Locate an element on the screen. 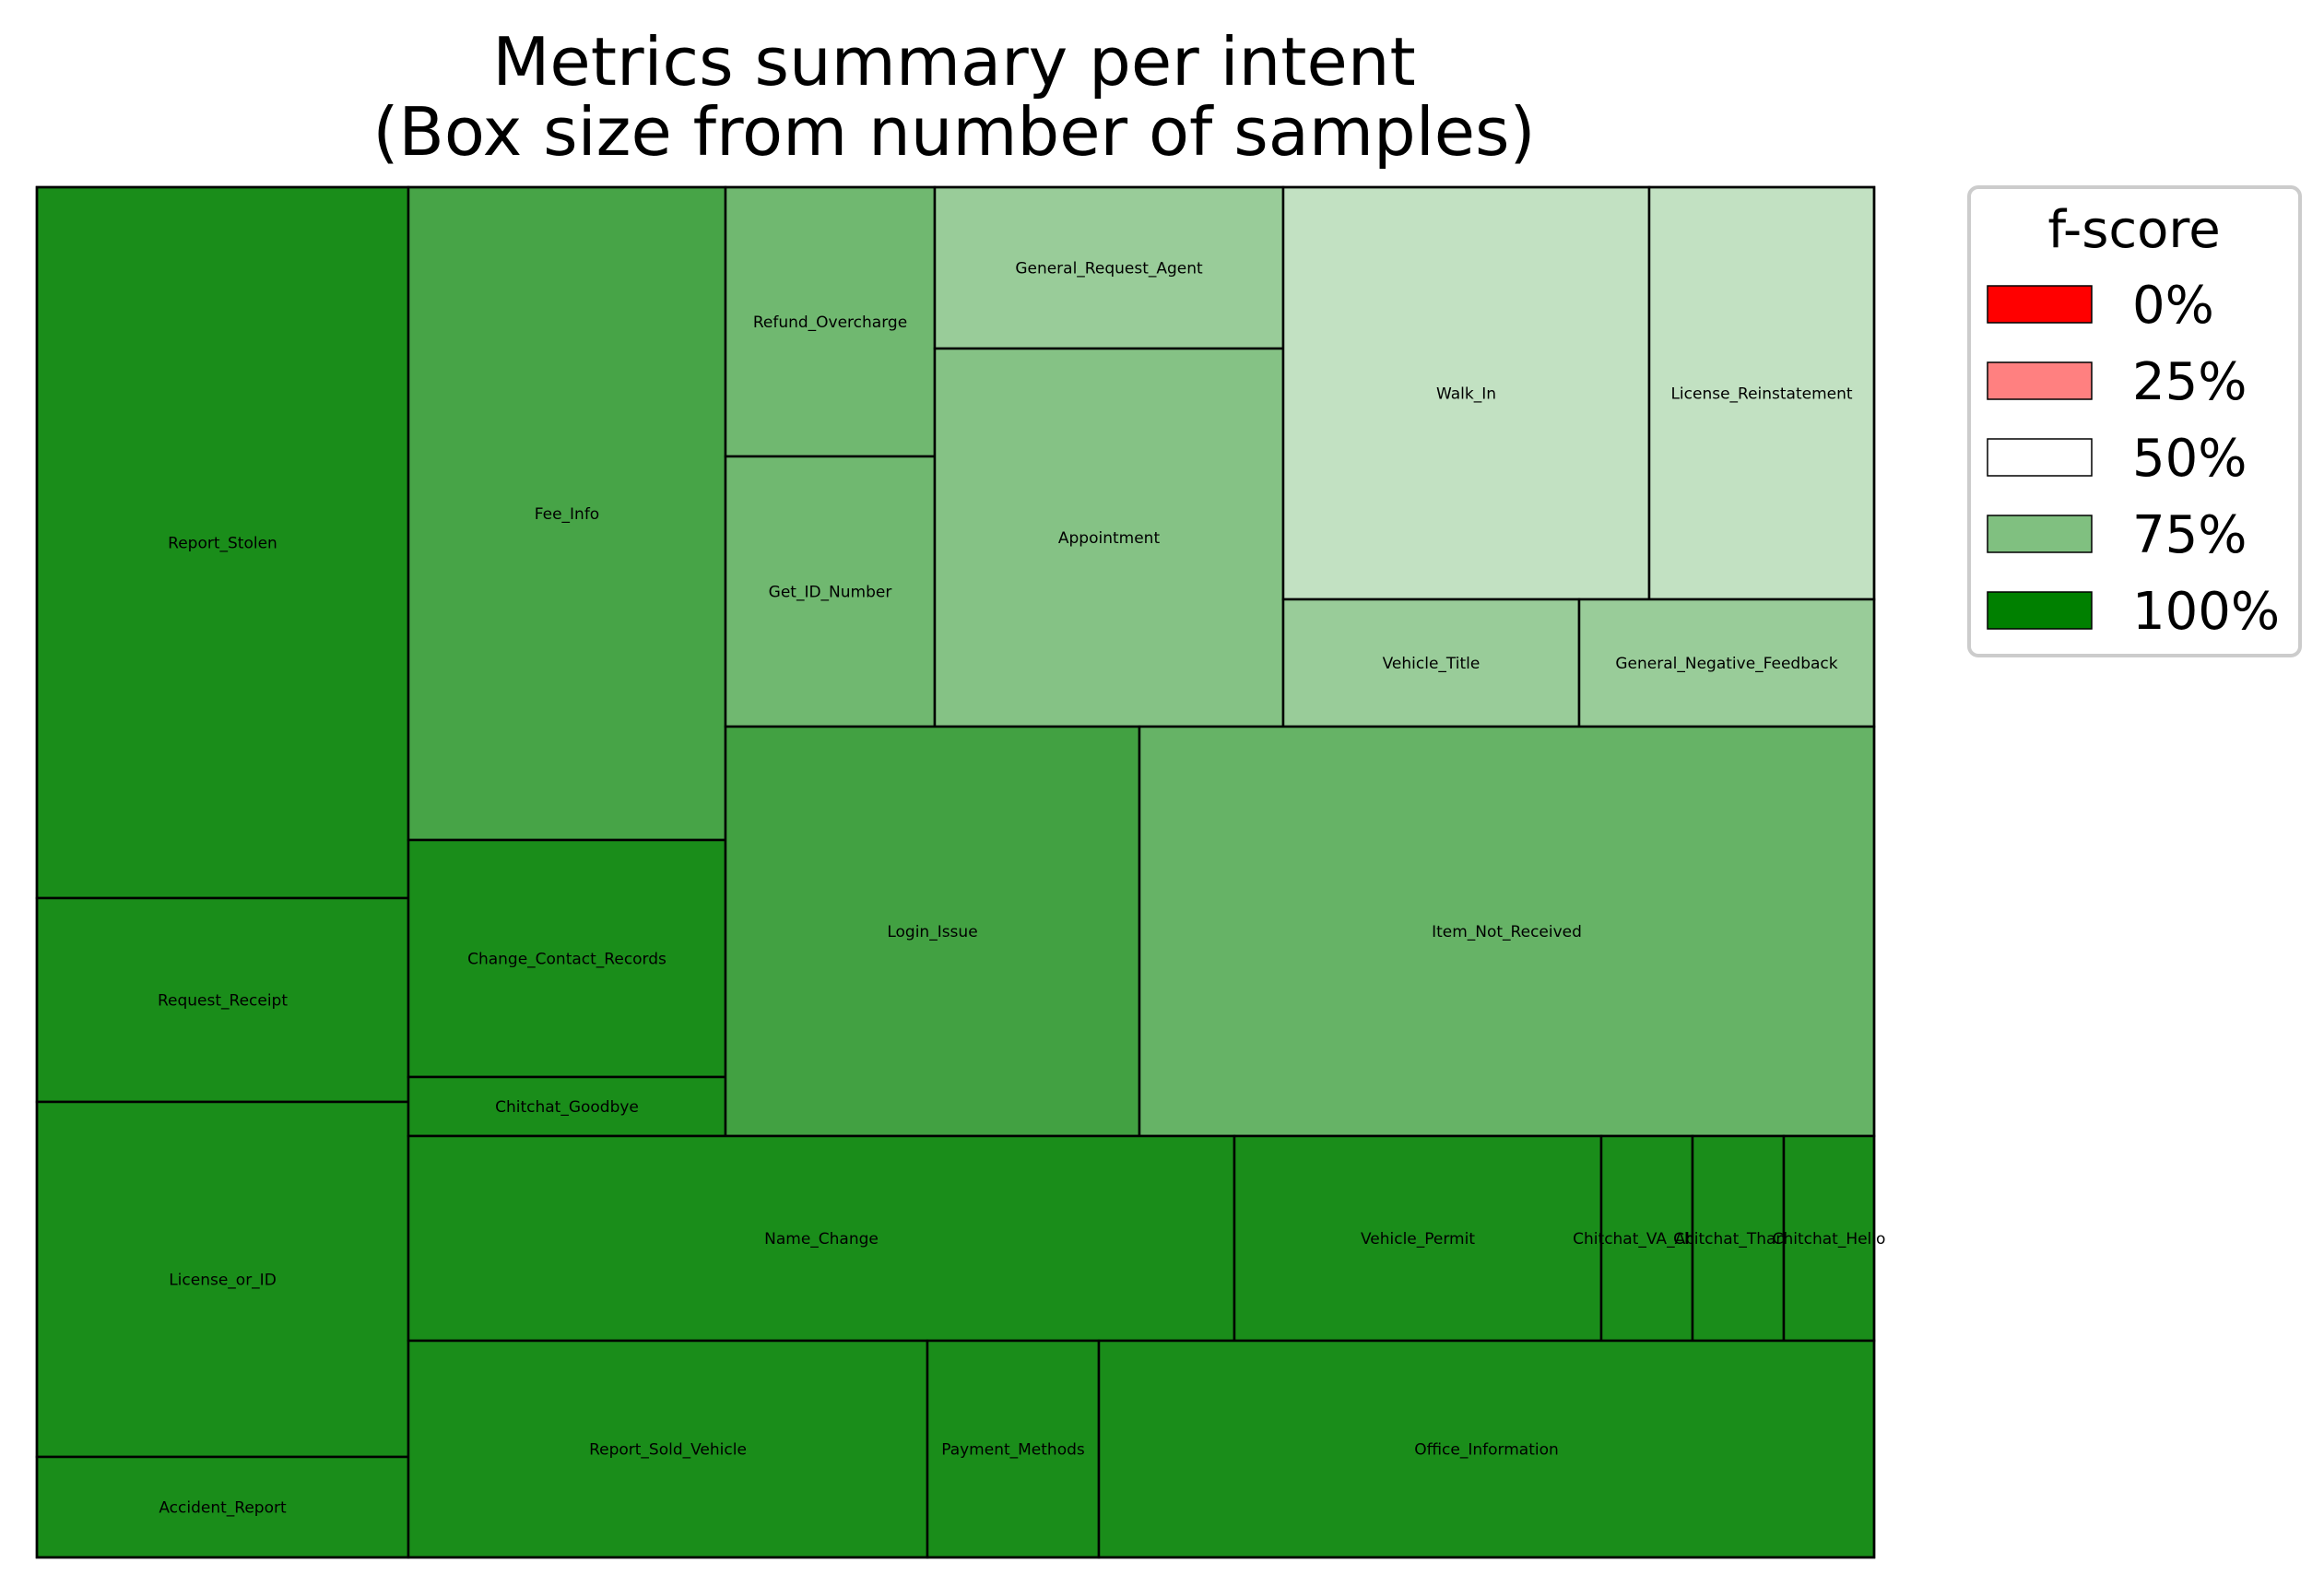 The width and height of the screenshot is (2324, 1586). treemap-cell-license-reinstatement is located at coordinates (1762, 393).